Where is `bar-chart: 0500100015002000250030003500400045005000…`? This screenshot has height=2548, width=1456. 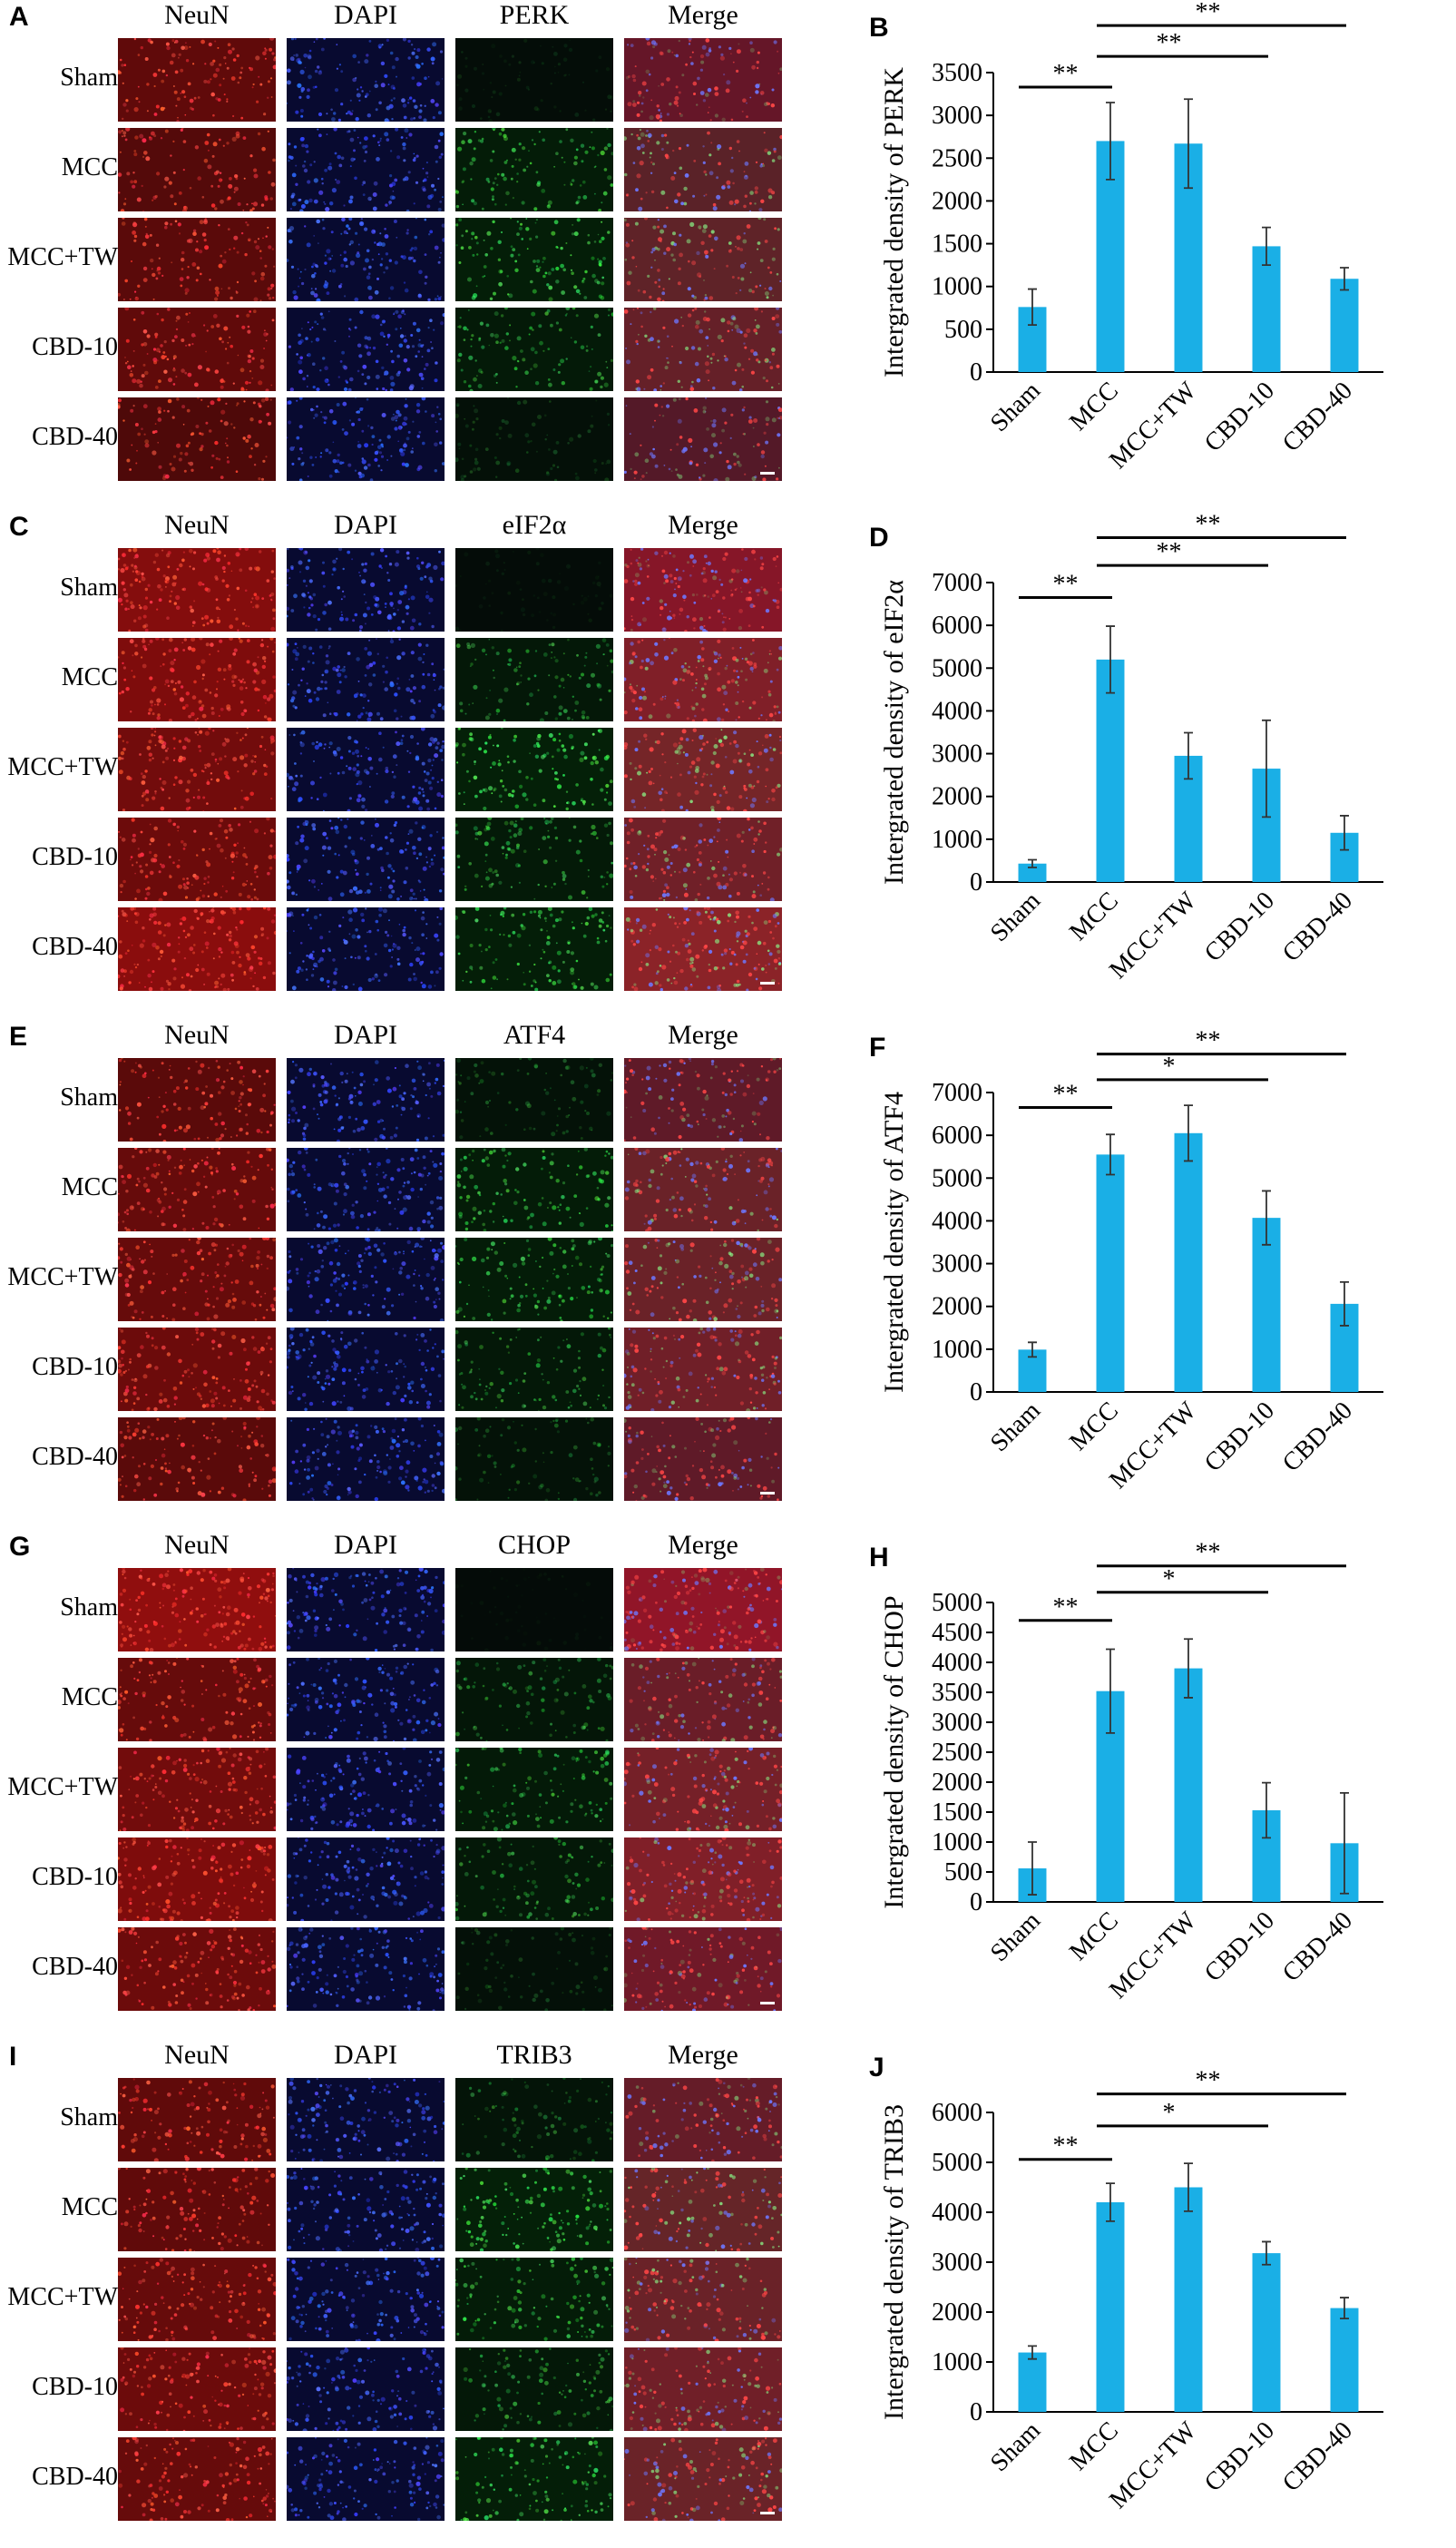
bar-chart: 0500100015002000250030003500400045005000… is located at coordinates (1161, 1784).